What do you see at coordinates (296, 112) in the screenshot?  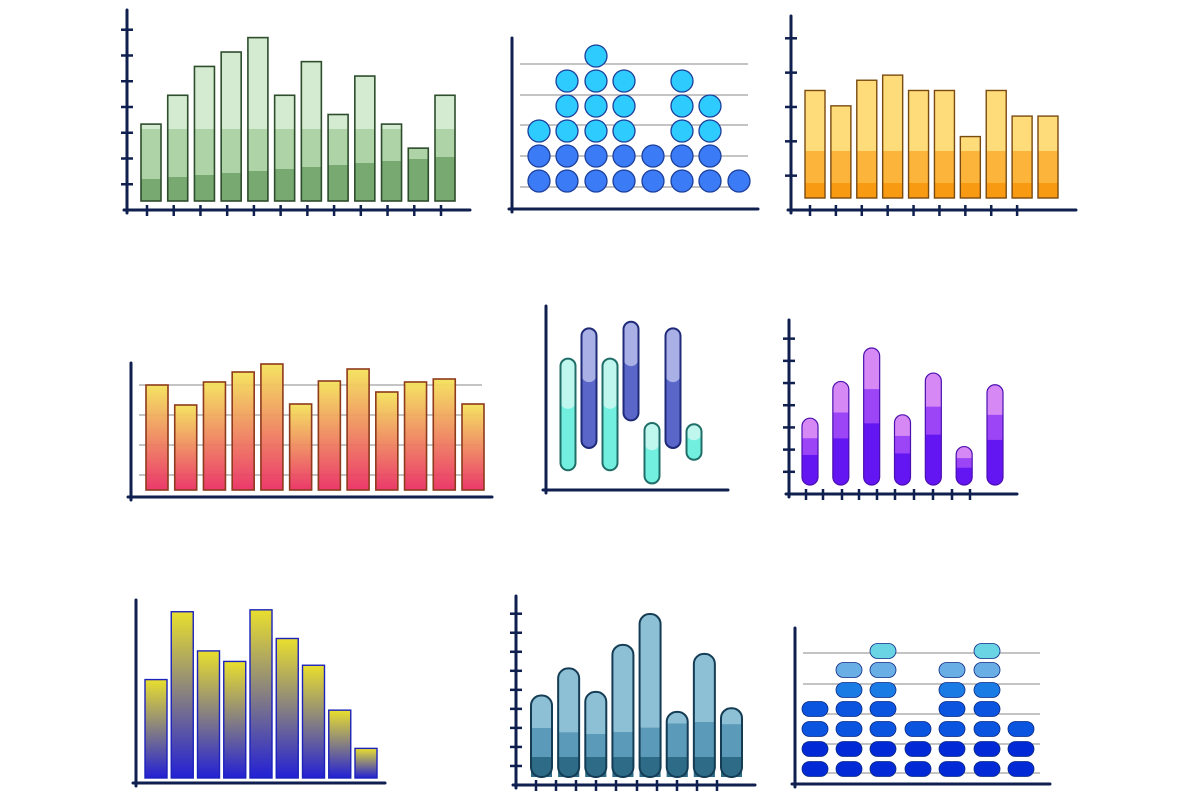 I see `green-bar-chart` at bounding box center [296, 112].